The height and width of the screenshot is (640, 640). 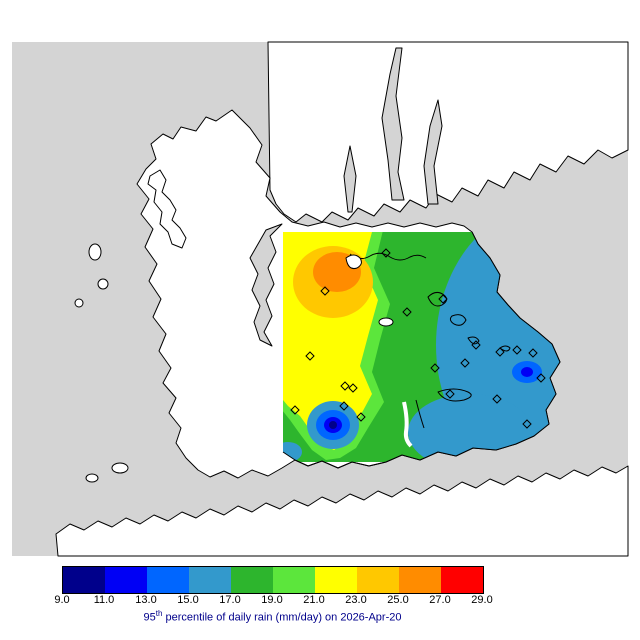 I want to click on contour-low-navy-core, so click(x=333, y=425).